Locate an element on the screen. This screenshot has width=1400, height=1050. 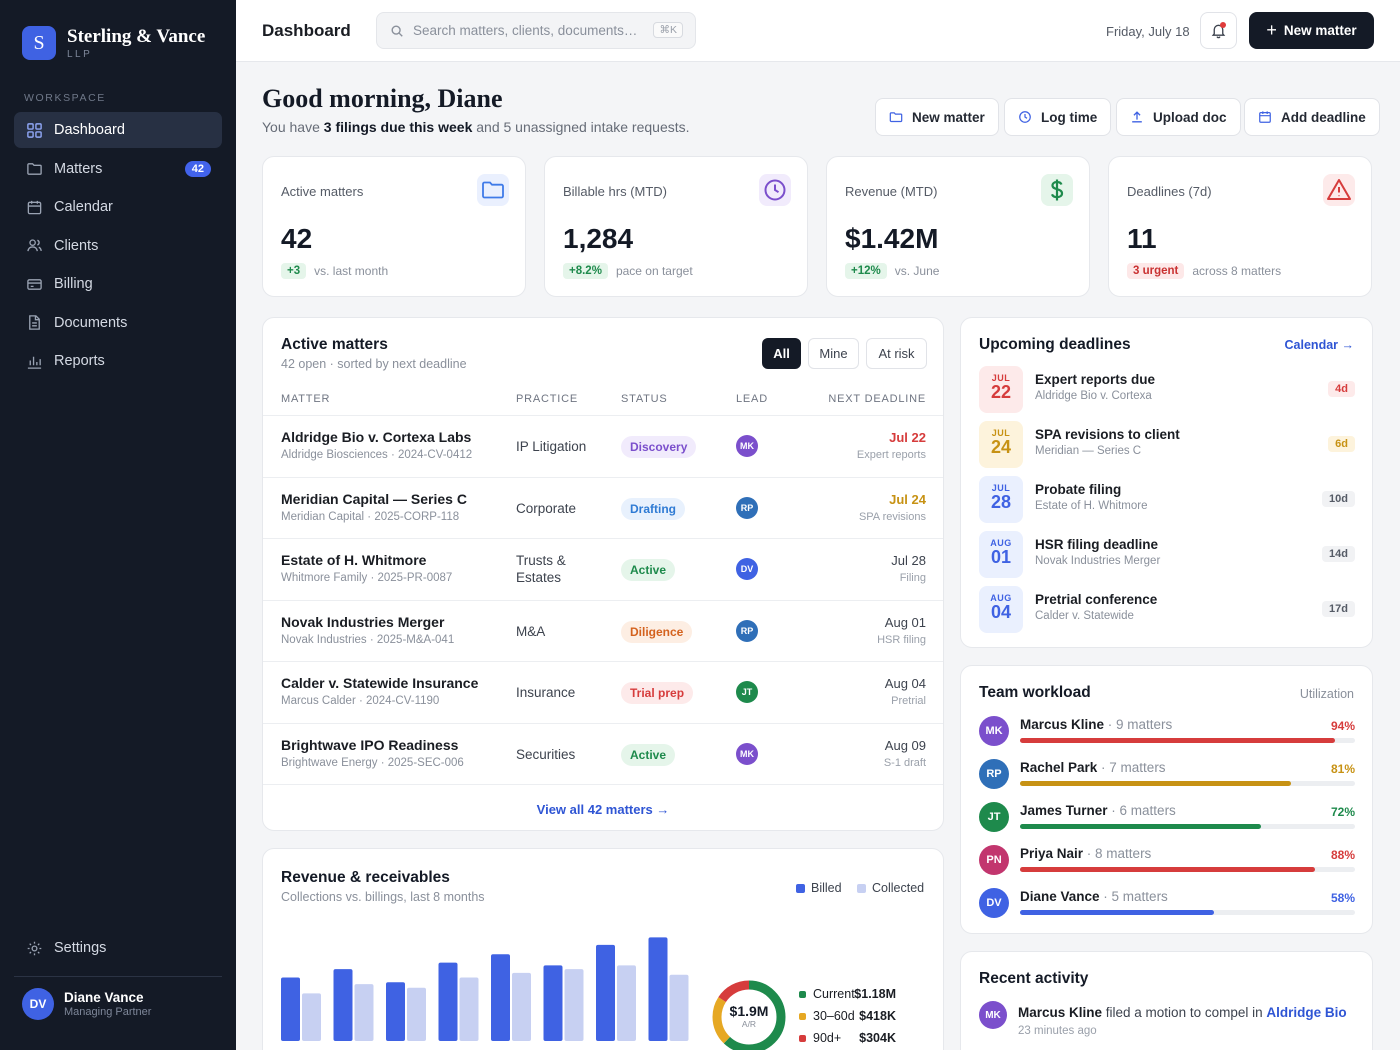
calendar-link: Calendar → is located at coordinates (1319, 345).